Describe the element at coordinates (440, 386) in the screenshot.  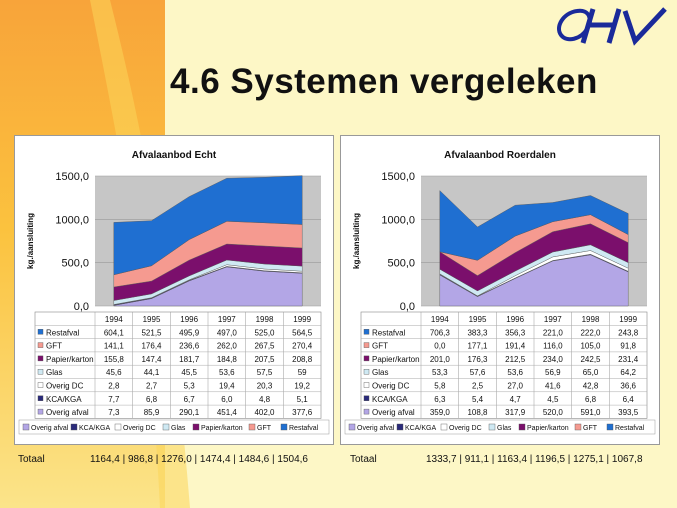
I see `table-cell-value: 5,8` at that location.